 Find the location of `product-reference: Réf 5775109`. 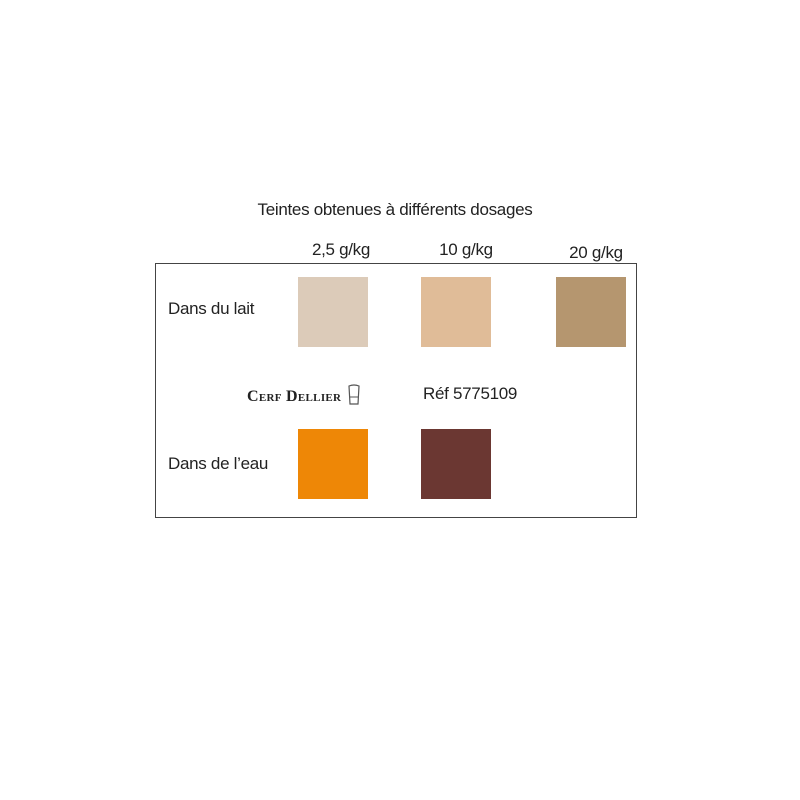

product-reference: Réf 5775109 is located at coordinates (470, 393).